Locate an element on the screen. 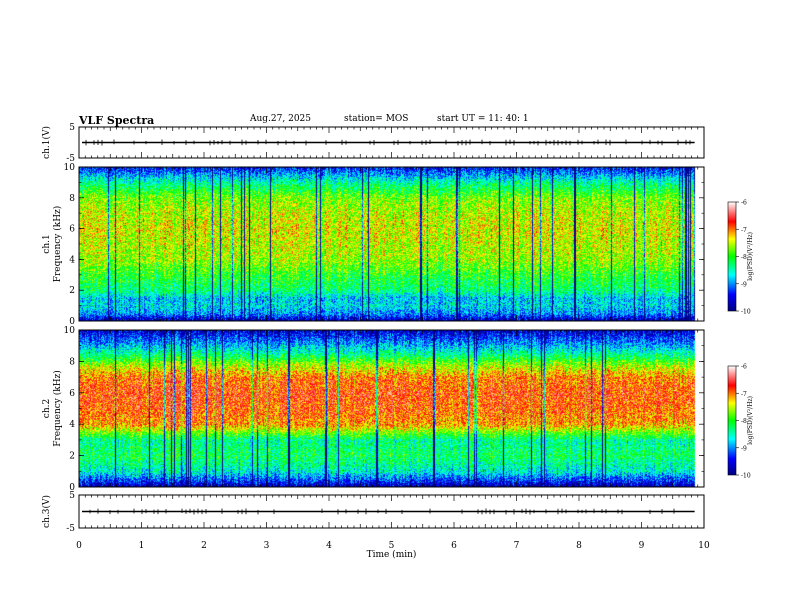 This screenshot has height=612, width=792. x-tick-label: 4 is located at coordinates (329, 546).